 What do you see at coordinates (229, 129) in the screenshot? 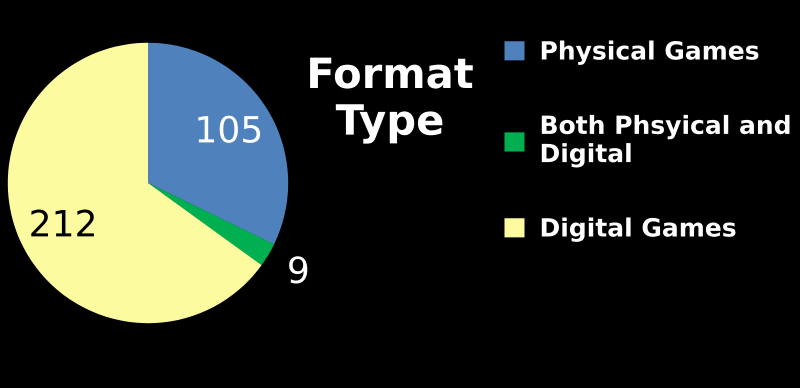
I see `data-label: 105` at bounding box center [229, 129].